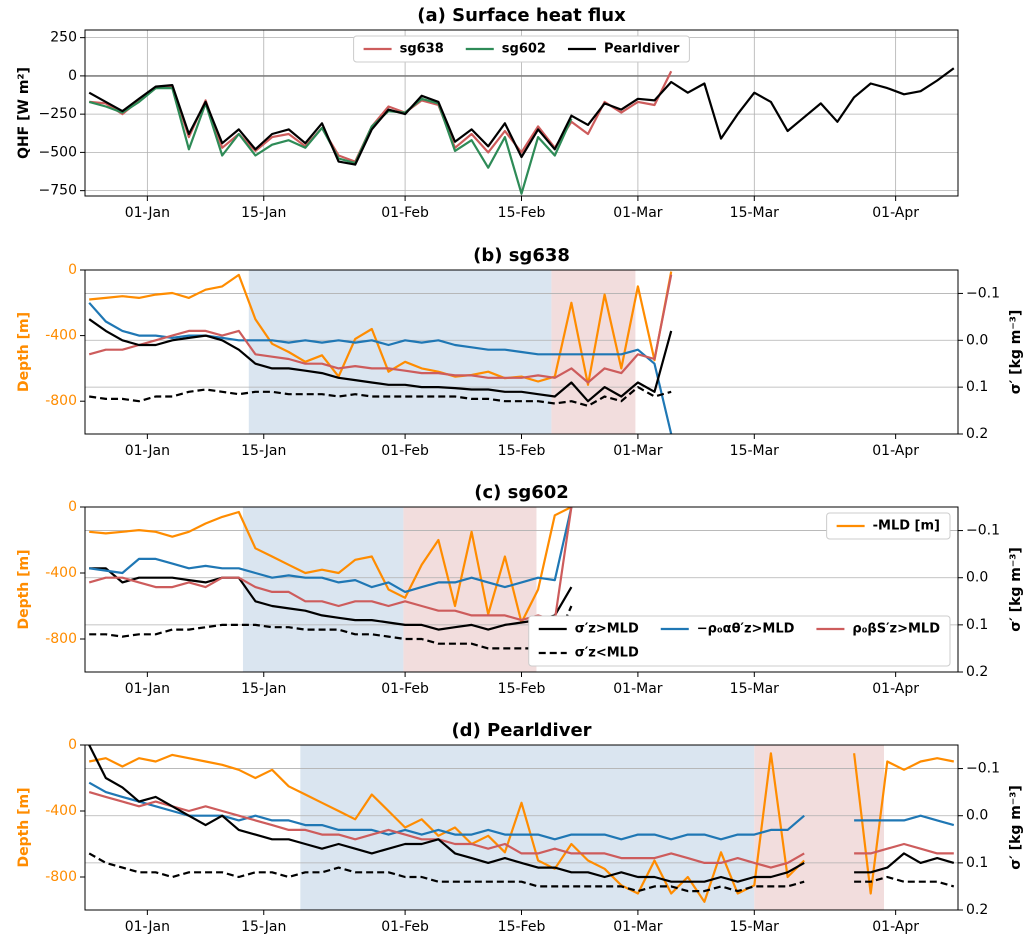 The height and width of the screenshot is (937, 1029). I want to click on panel-title: (c) sg602, so click(521, 492).